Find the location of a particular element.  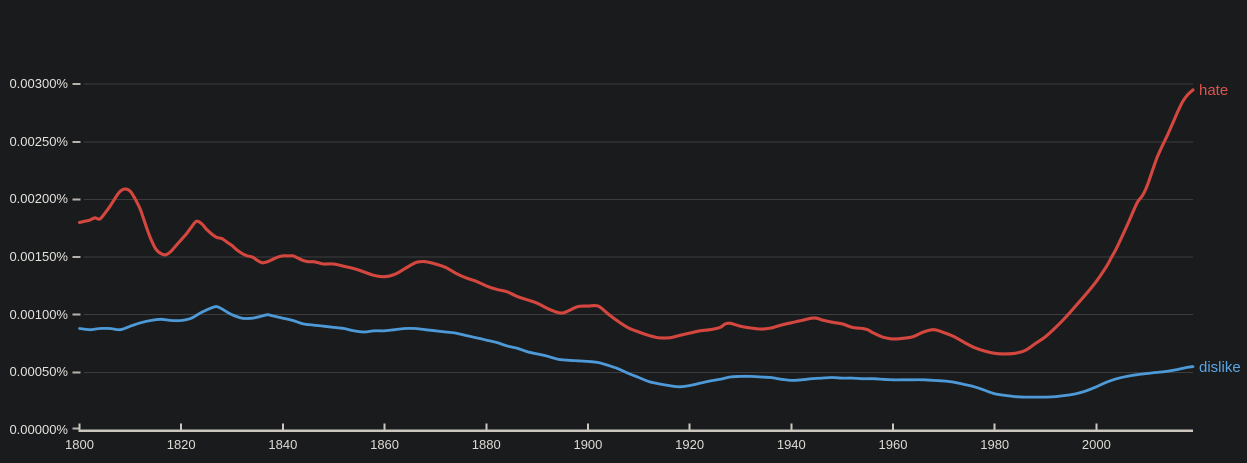

x-axis-label: 1940 is located at coordinates (791, 444).